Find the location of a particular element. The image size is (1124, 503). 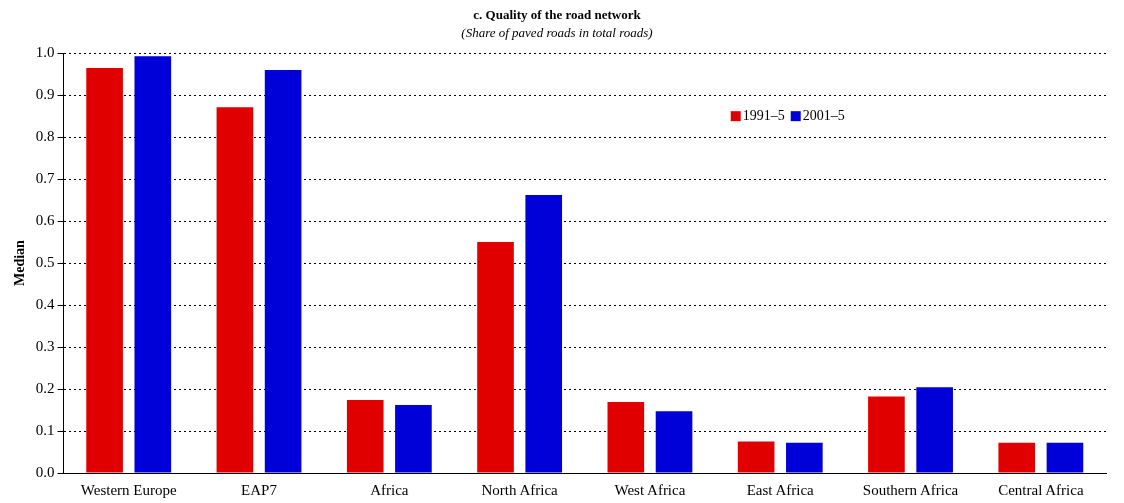

y-tick-label: 0.9 is located at coordinates (45, 94).